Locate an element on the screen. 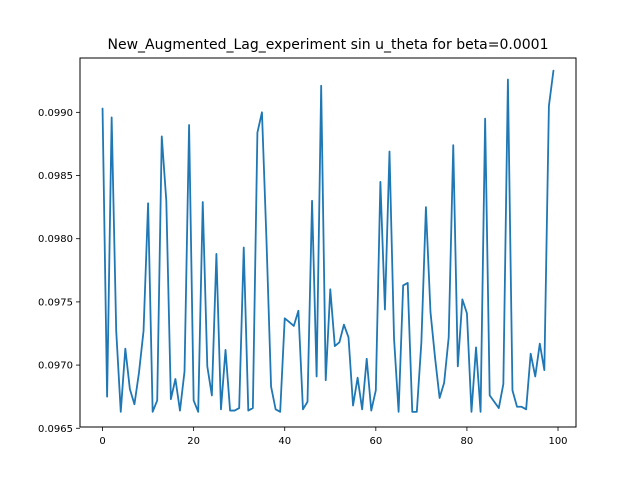  y-tick-label: 0.0970 is located at coordinates (55, 366).